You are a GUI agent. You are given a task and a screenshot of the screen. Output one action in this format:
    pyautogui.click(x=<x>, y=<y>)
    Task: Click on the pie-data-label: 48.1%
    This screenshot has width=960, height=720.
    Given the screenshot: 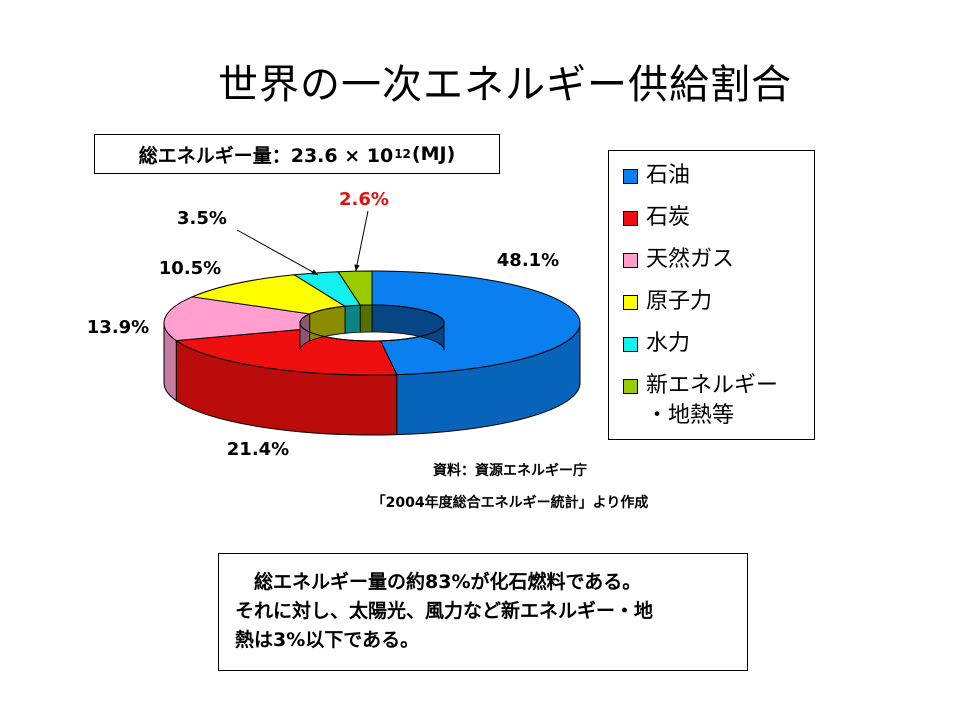 What is the action you would take?
    pyautogui.click(x=528, y=260)
    